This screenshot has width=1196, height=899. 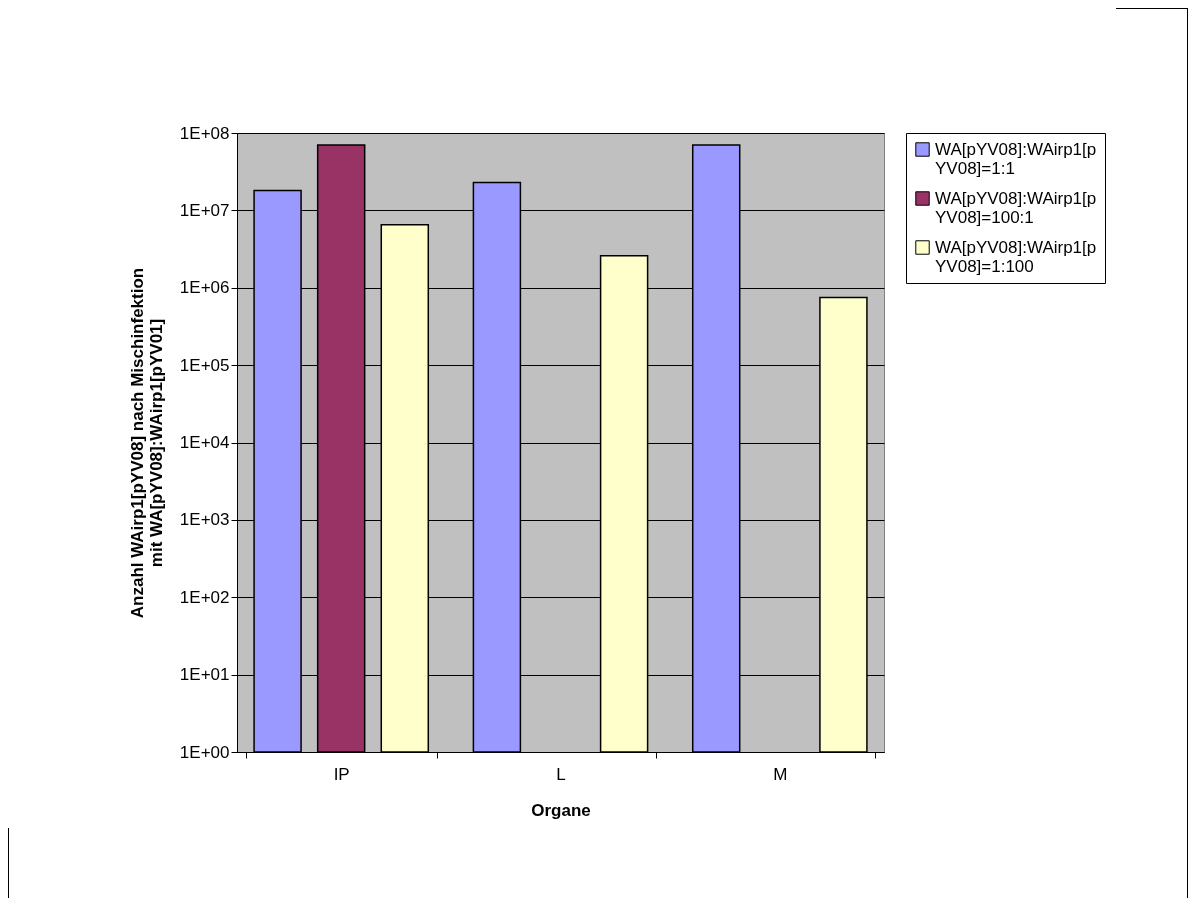 I want to click on y-tick-label: 1E+03, so click(x=204, y=520).